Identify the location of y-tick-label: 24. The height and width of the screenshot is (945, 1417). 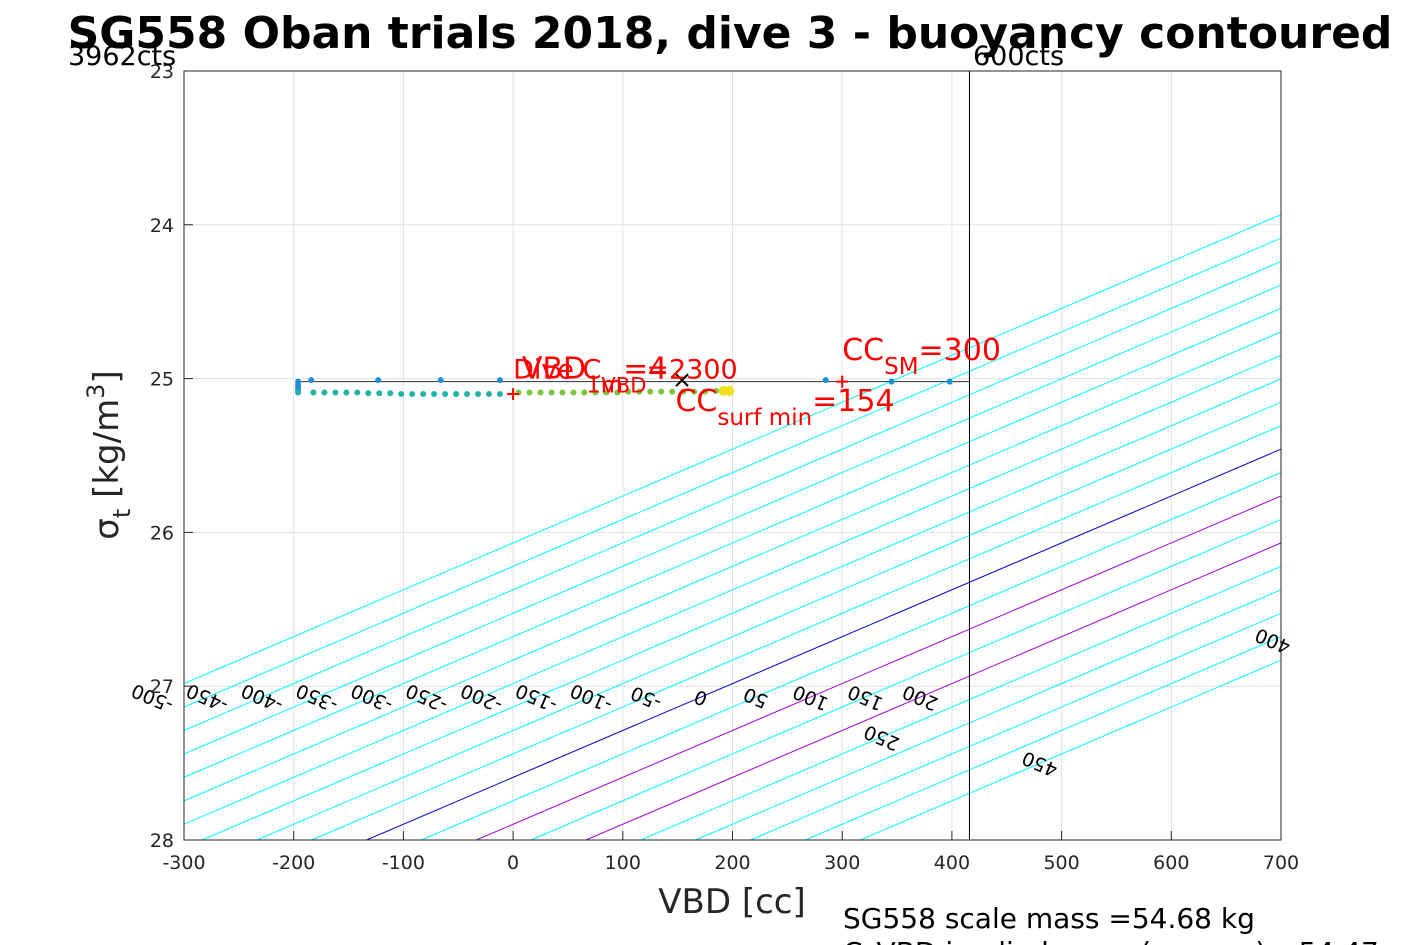
(162, 226).